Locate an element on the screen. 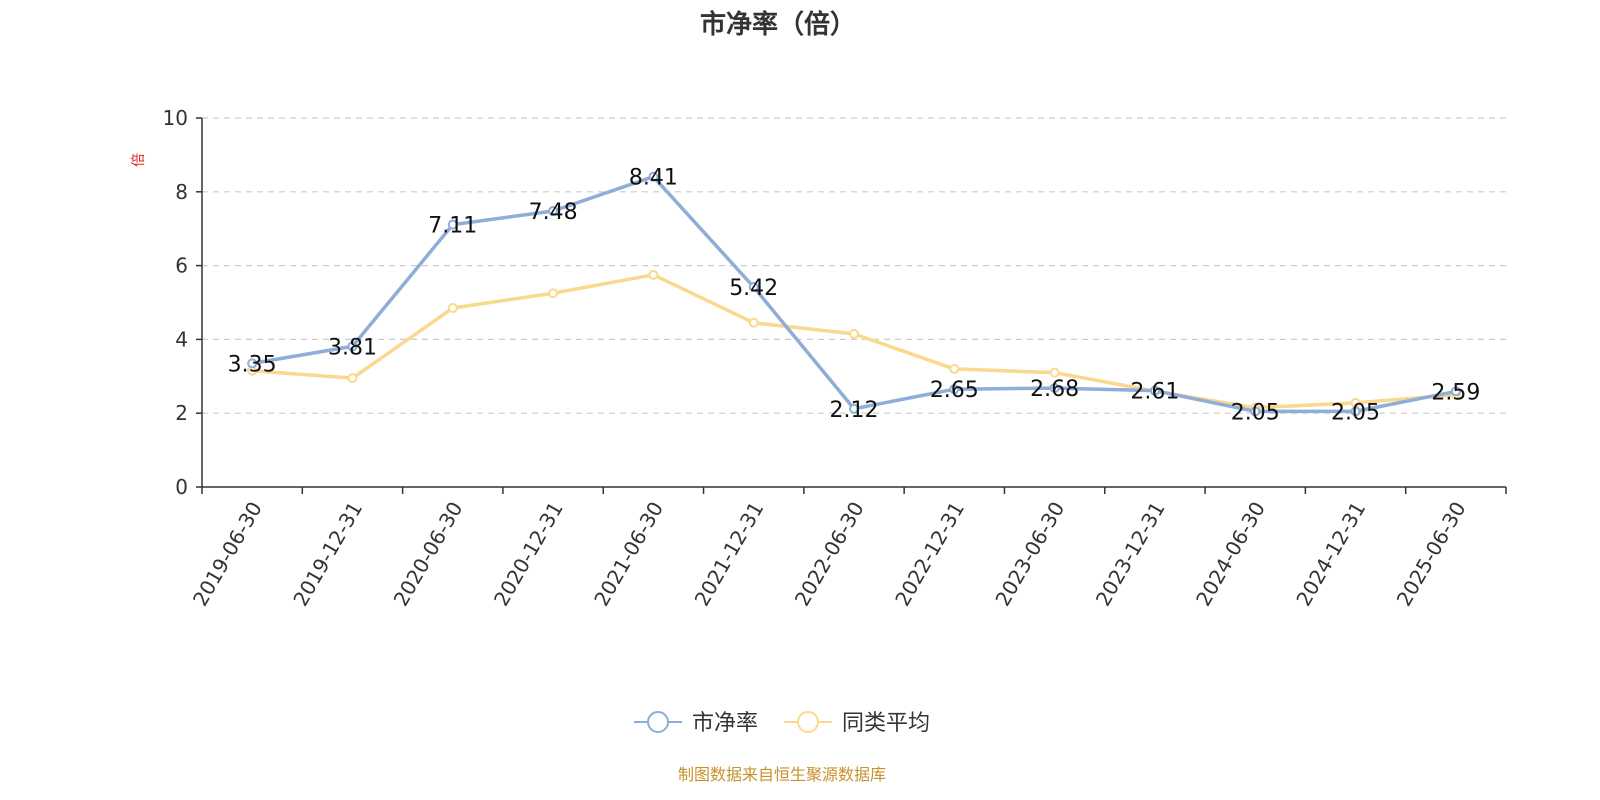 The image size is (1600, 800). x-tick-label: 2024-12-31 is located at coordinates (1330, 554).